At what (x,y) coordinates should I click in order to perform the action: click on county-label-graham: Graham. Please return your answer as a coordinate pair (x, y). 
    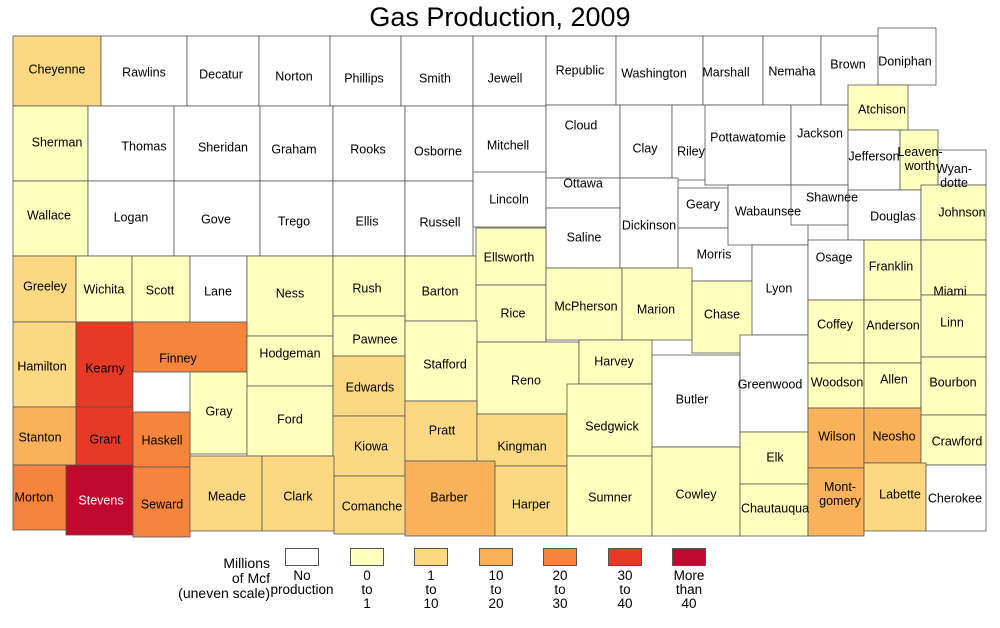
    Looking at the image, I should click on (293, 149).